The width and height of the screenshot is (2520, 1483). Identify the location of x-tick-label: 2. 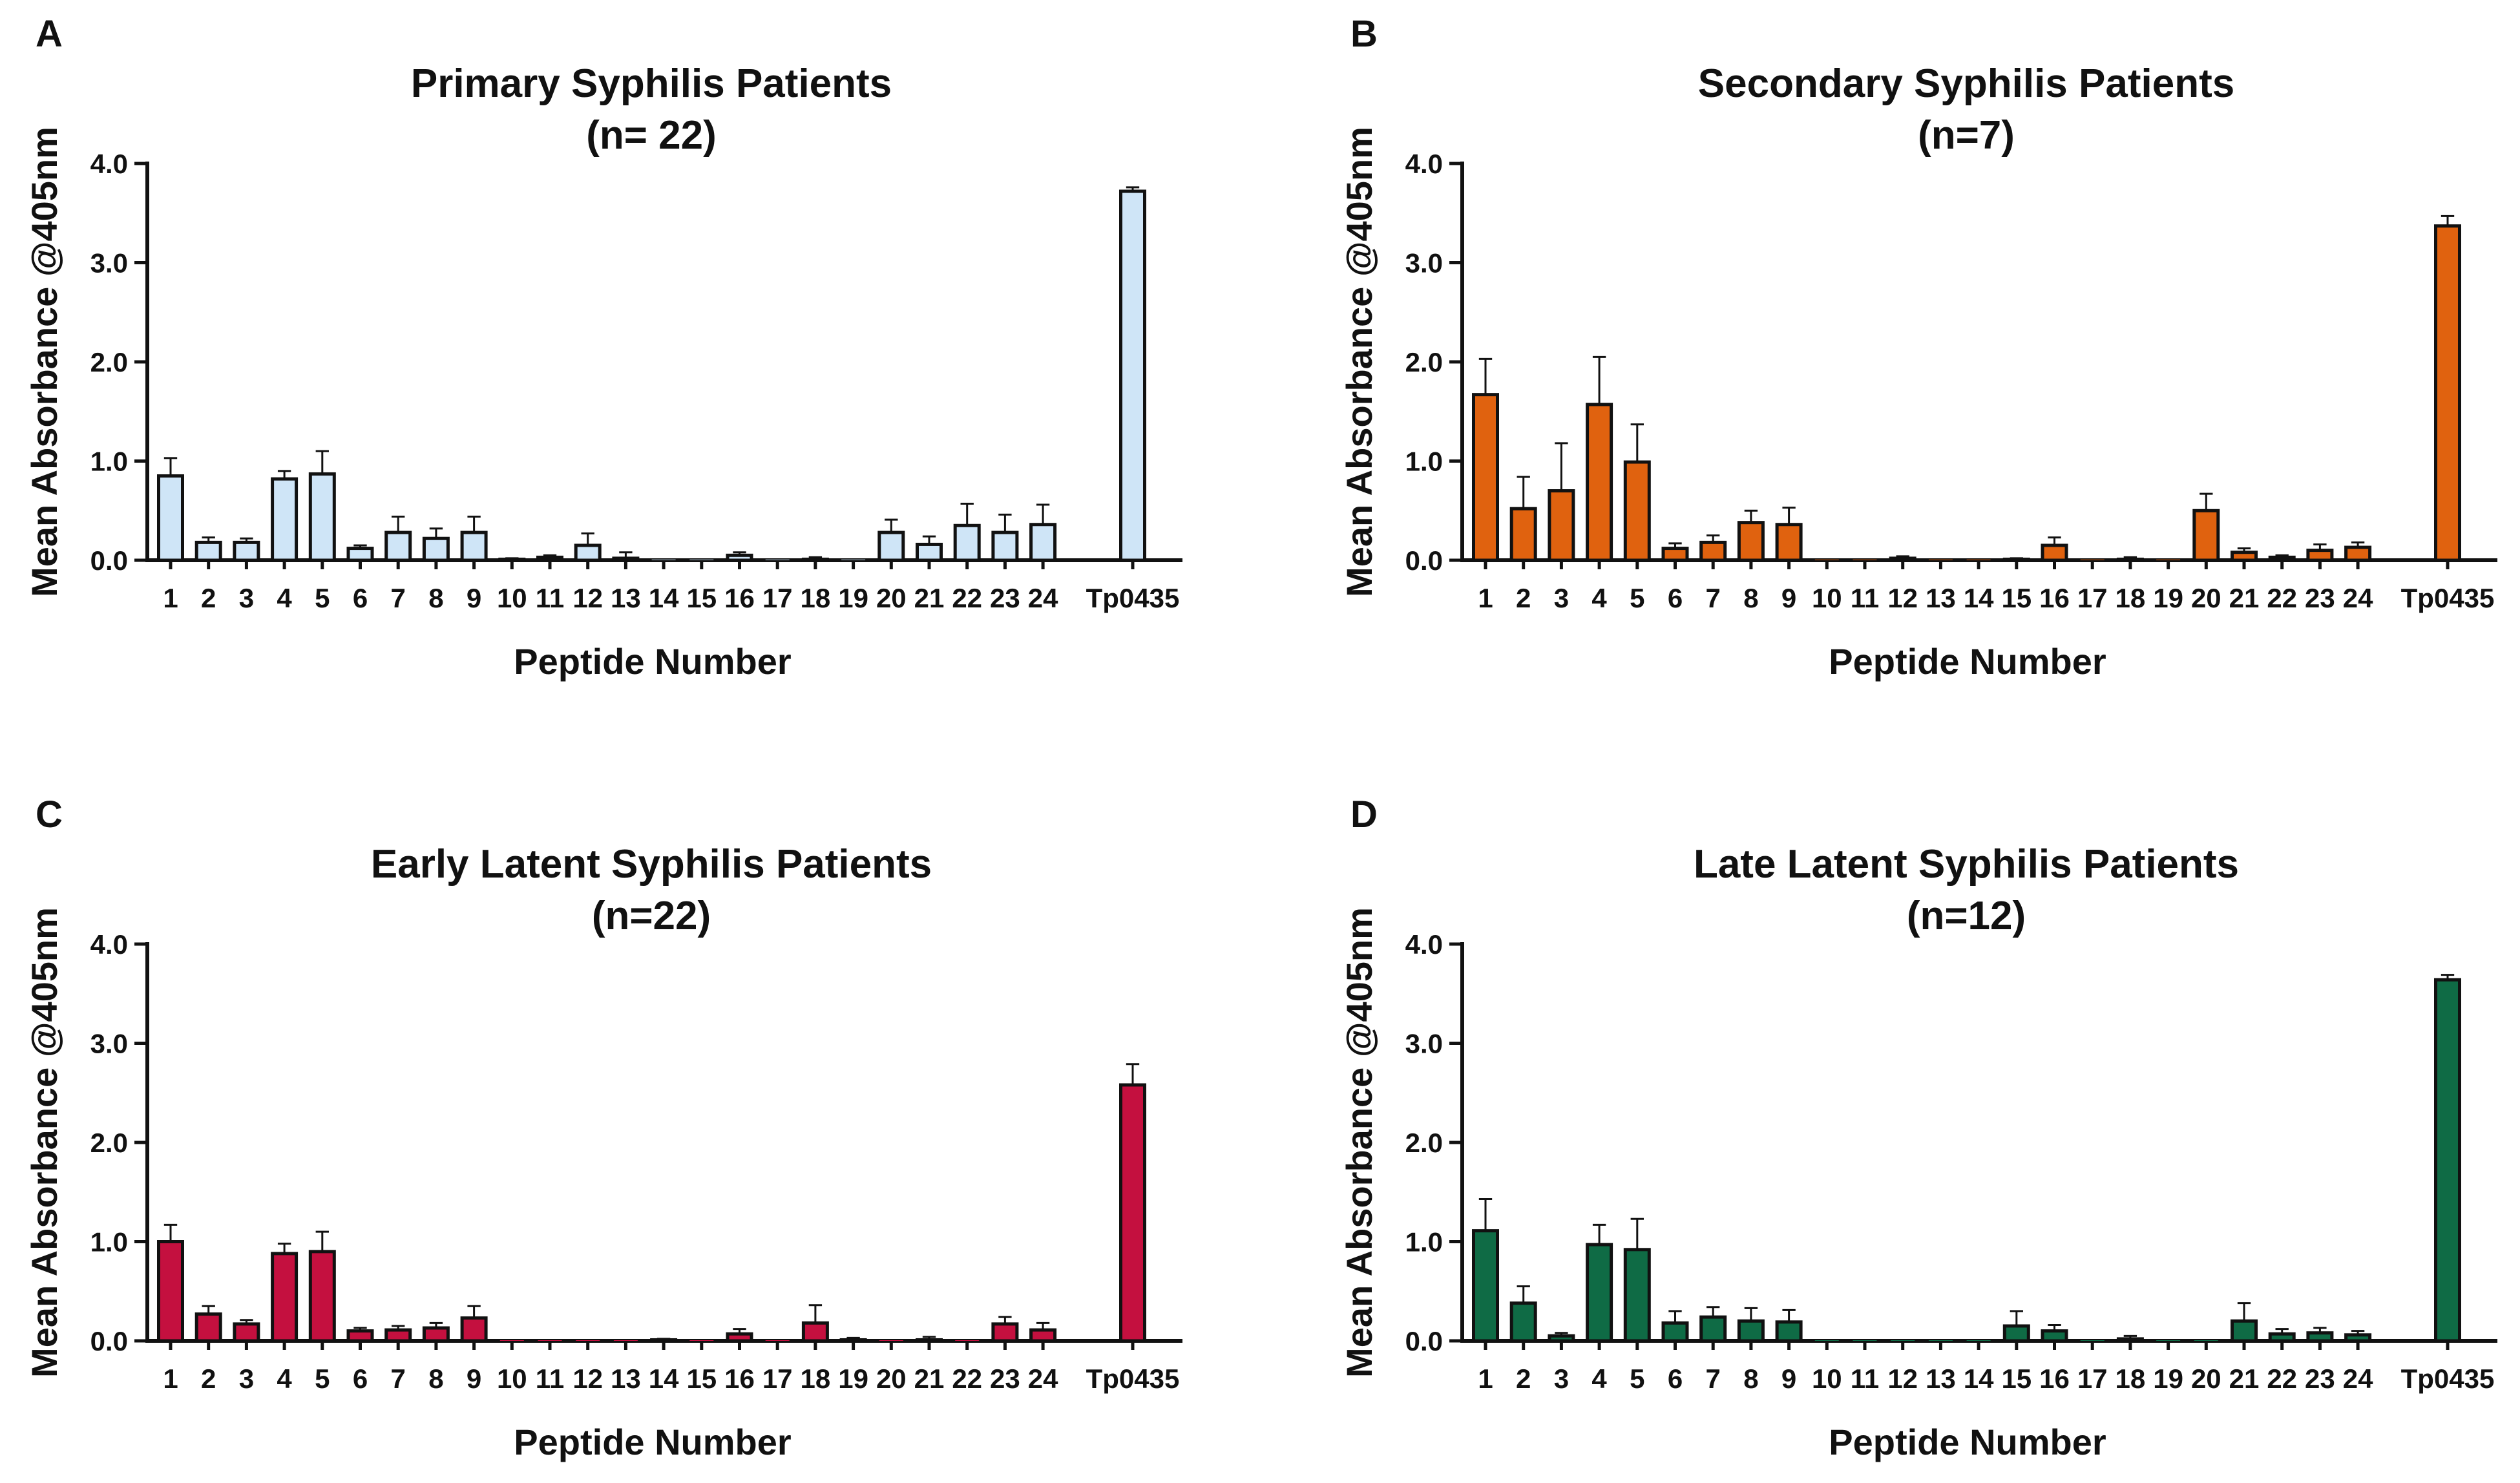
(1524, 598).